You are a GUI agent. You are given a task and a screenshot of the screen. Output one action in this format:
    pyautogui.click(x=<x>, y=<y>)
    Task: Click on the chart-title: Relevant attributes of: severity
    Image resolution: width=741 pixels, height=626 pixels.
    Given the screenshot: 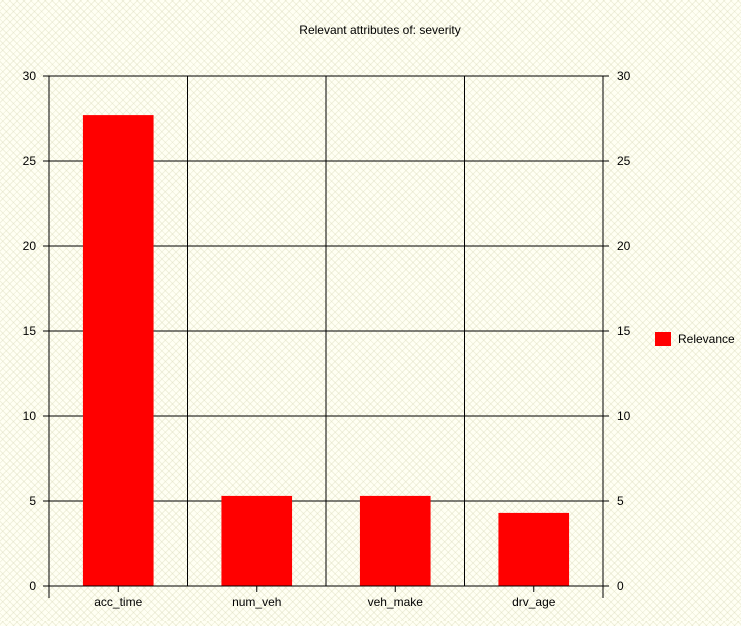 What is the action you would take?
    pyautogui.click(x=379, y=30)
    